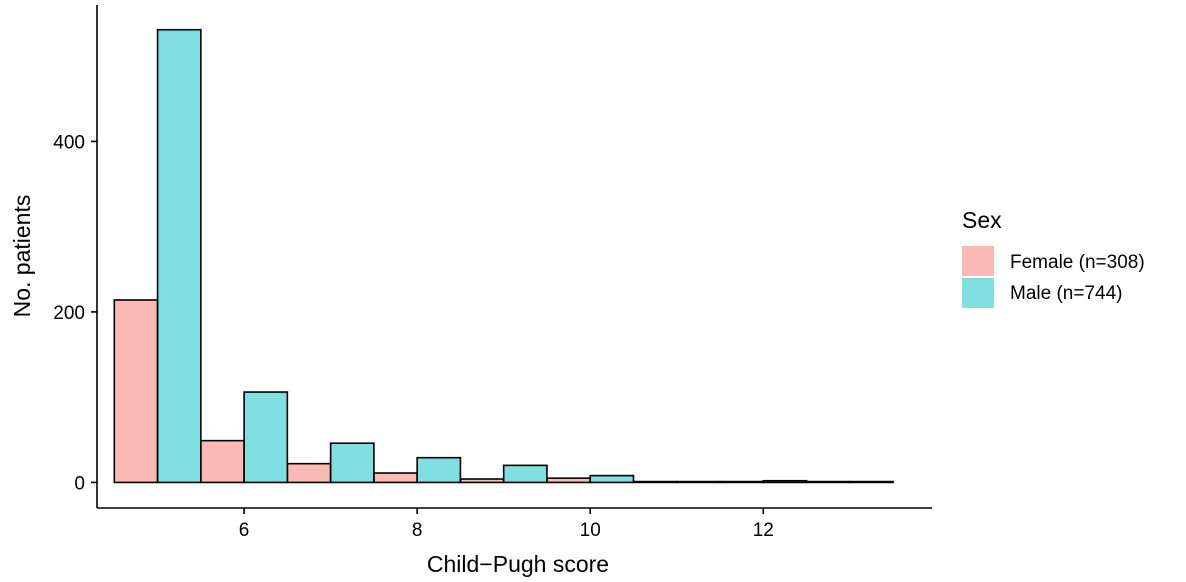  Describe the element at coordinates (978, 293) in the screenshot. I see `legend-key-male` at that location.